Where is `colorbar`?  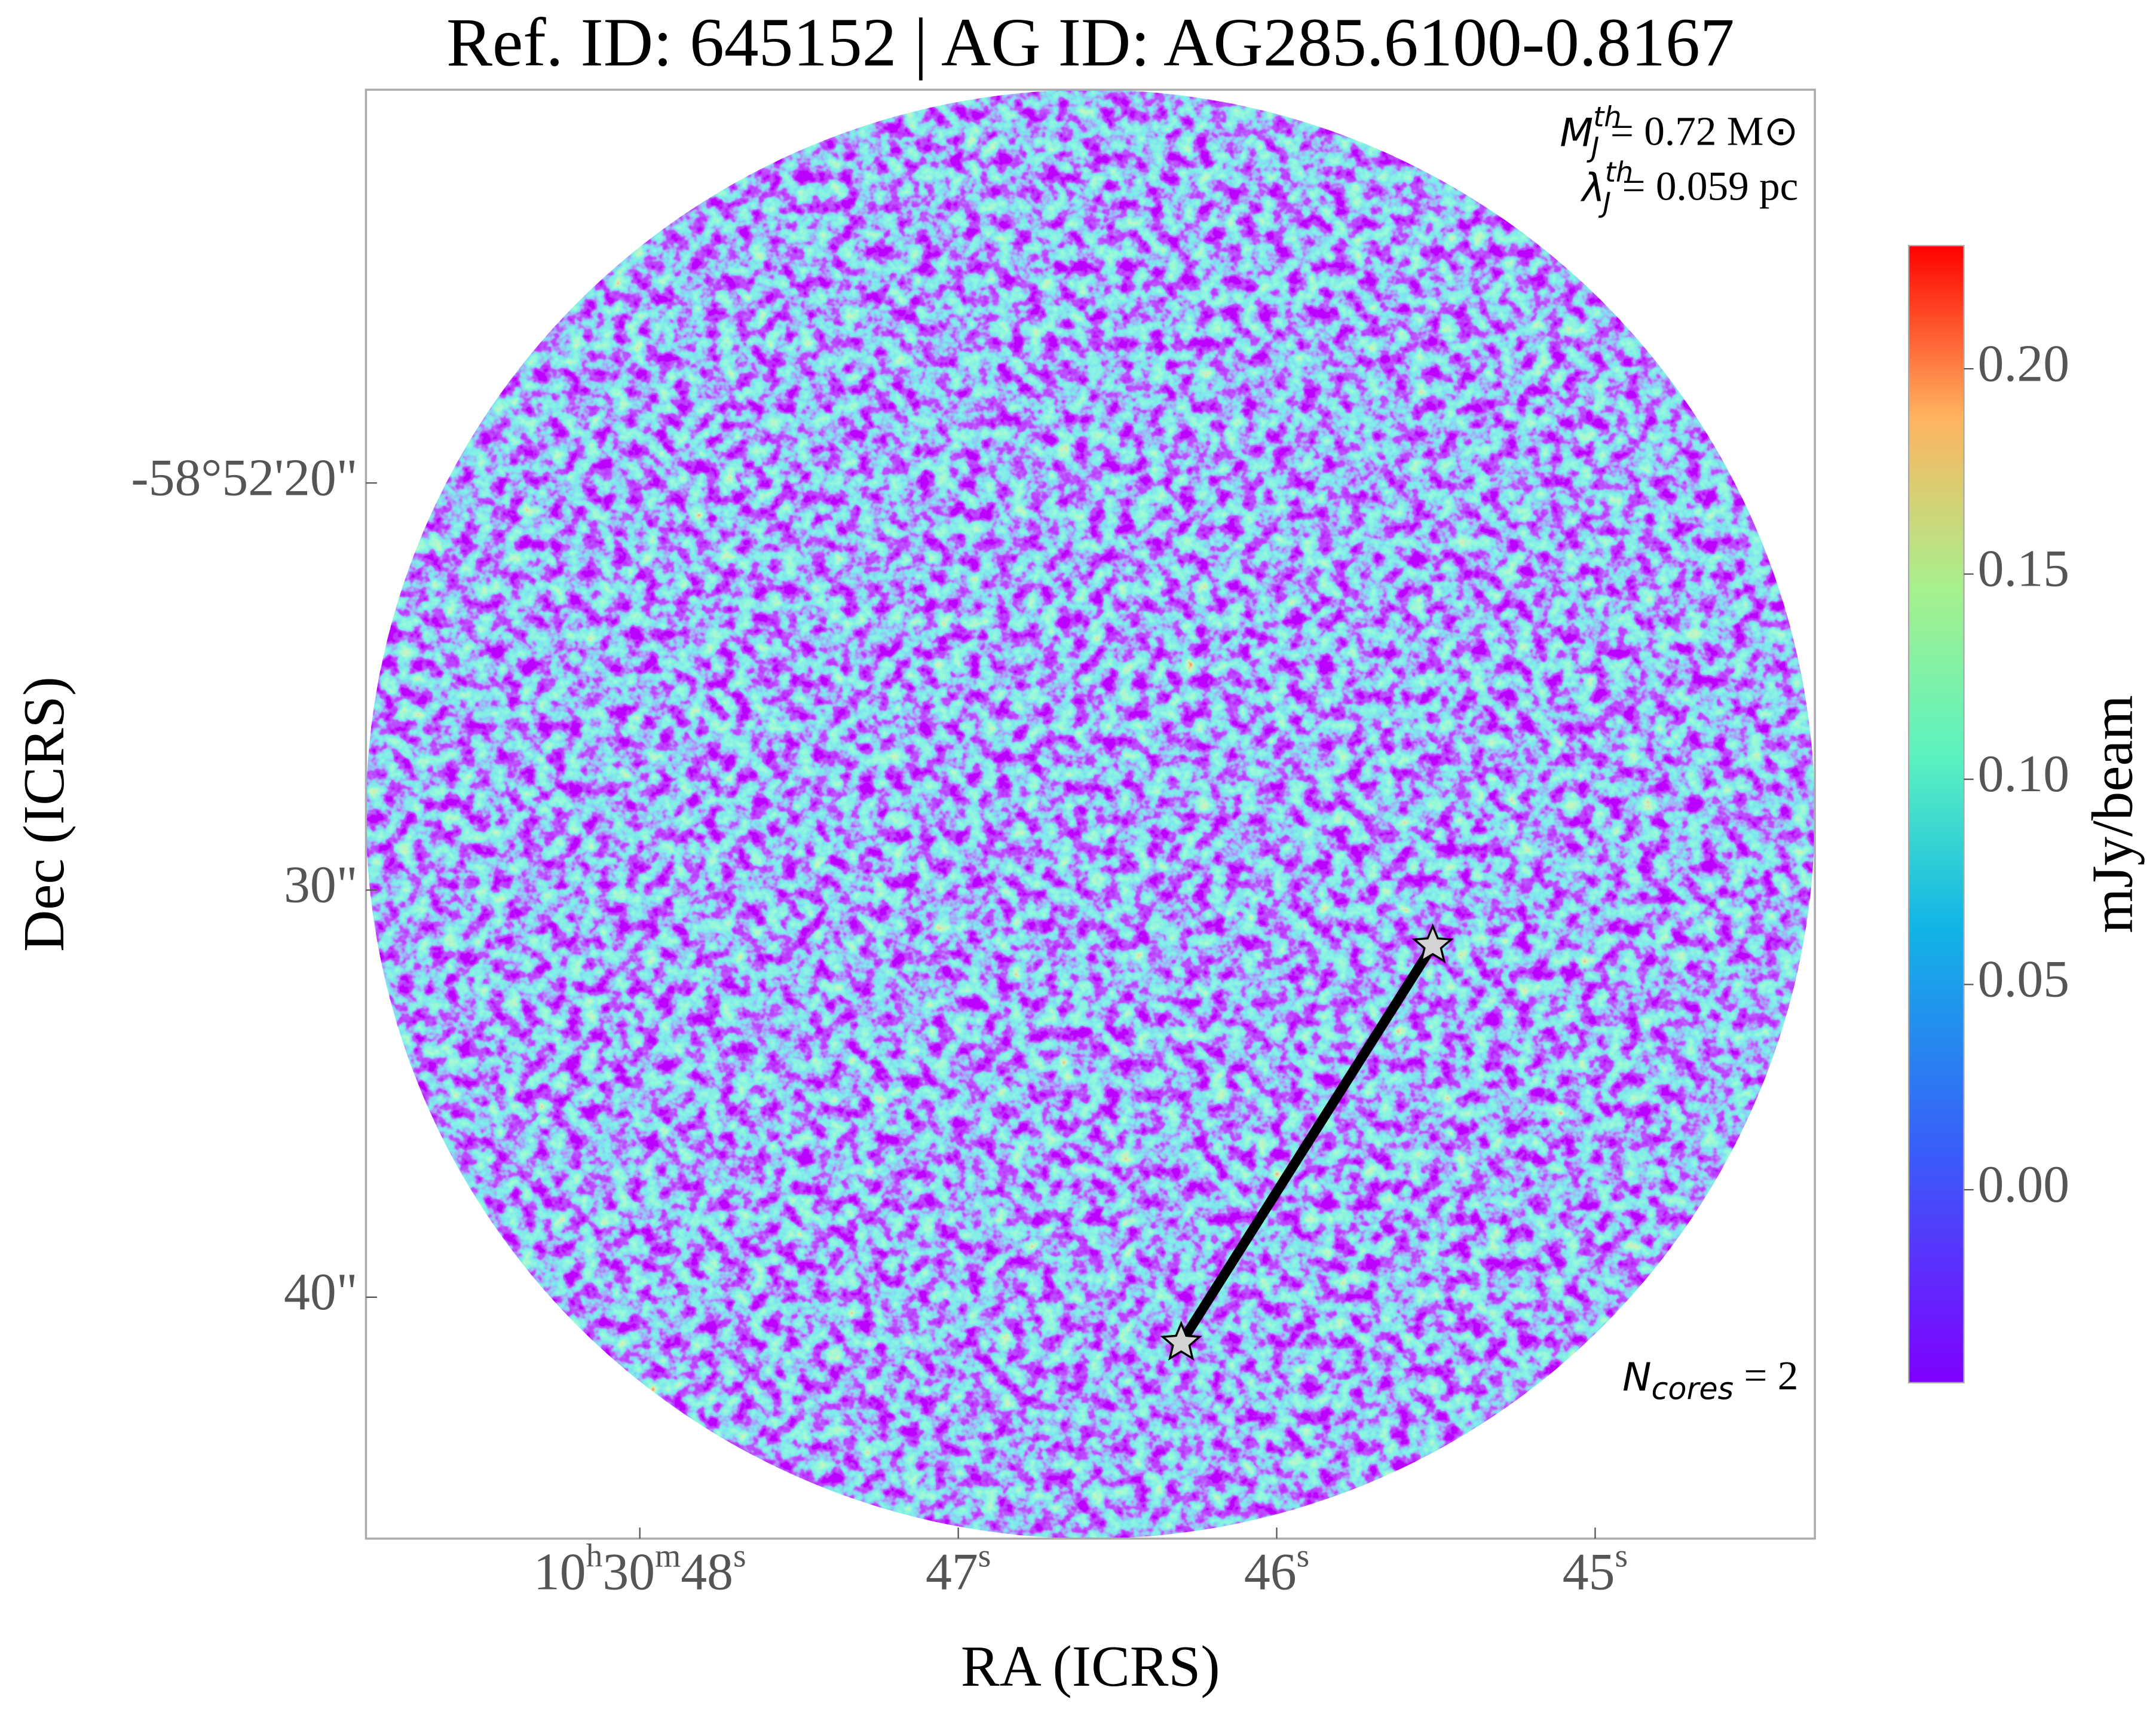
colorbar is located at coordinates (1936, 814).